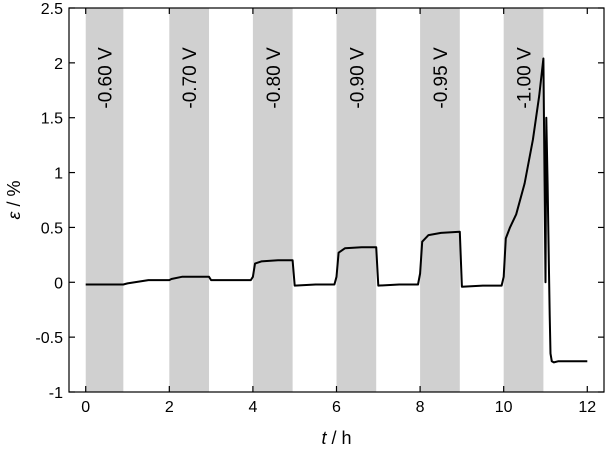 This screenshot has width=606, height=449. What do you see at coordinates (56, 393) in the screenshot?
I see `y-tick-label-0: -1` at bounding box center [56, 393].